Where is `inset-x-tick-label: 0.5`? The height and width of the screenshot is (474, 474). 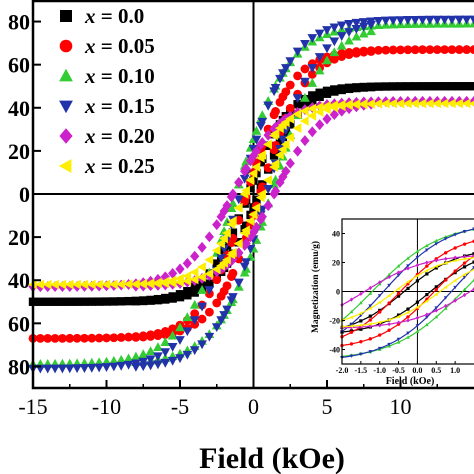 inset-x-tick-label: 0.5 is located at coordinates (436, 370).